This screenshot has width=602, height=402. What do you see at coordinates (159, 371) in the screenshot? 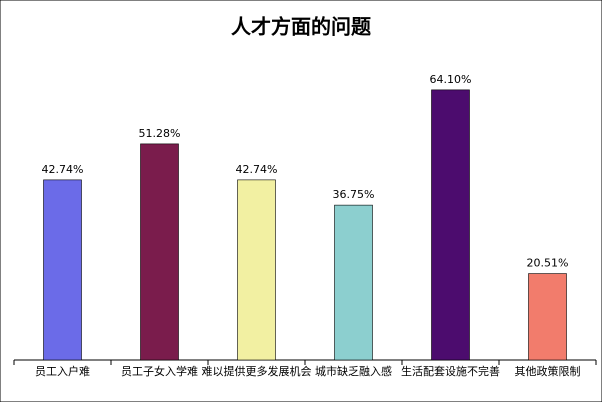
I see `x-tick-label: 员工子女入学难` at bounding box center [159, 371].